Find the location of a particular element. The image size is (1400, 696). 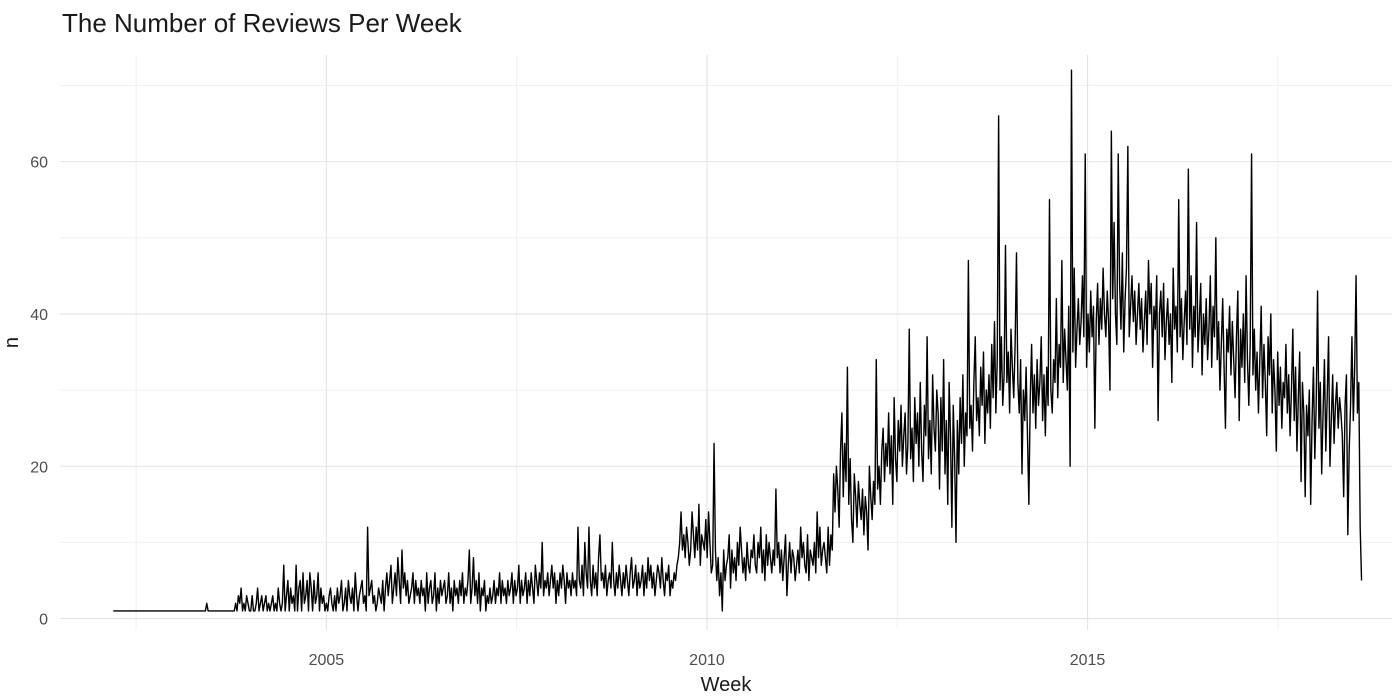

x-axis-title: Week is located at coordinates (727, 685).